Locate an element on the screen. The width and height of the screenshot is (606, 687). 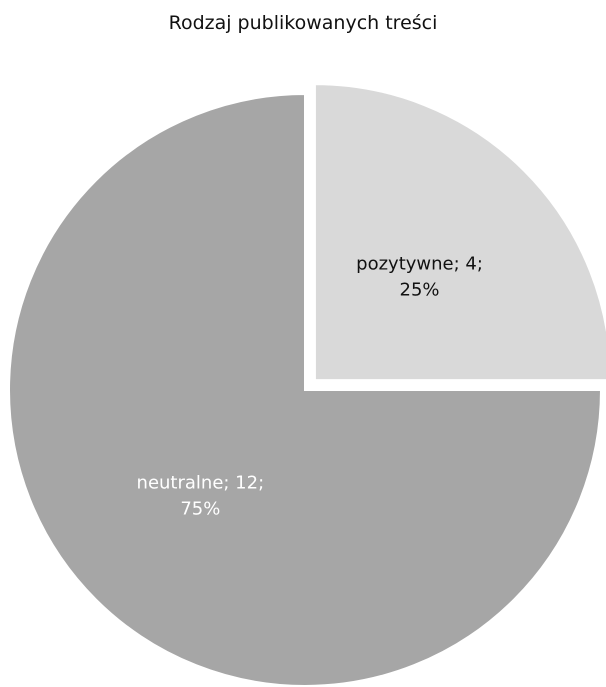
data-label-pozytywne-line2: 25% is located at coordinates (420, 289).